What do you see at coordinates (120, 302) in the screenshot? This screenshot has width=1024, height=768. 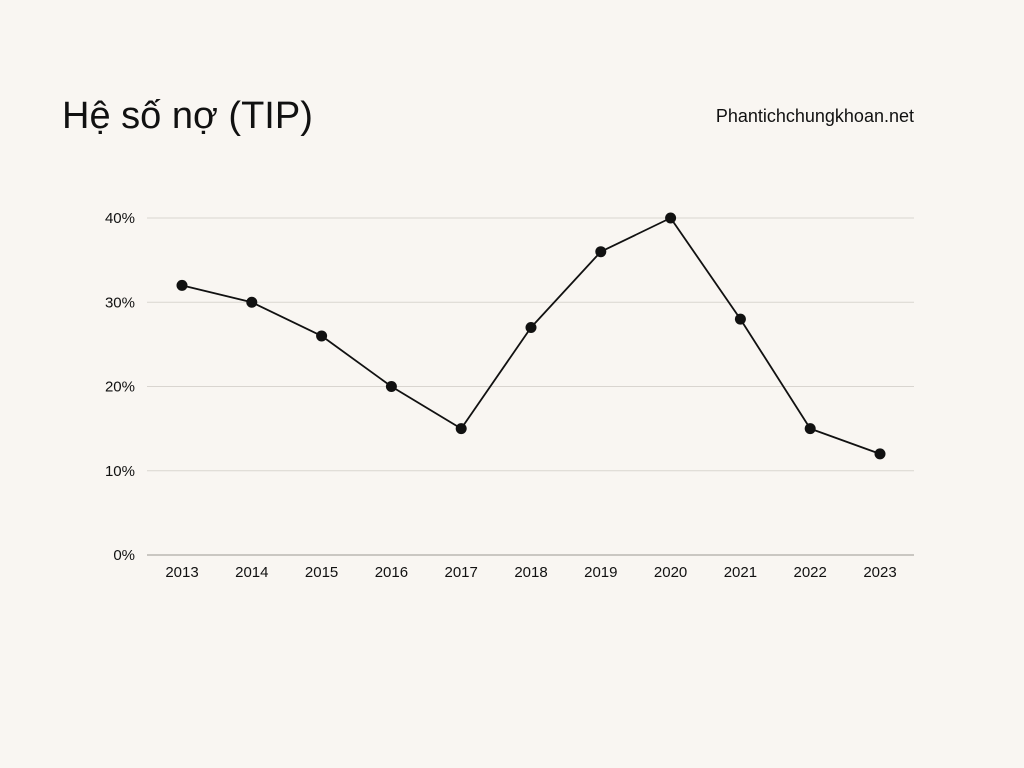 I see `y-tick-label: 30%` at bounding box center [120, 302].